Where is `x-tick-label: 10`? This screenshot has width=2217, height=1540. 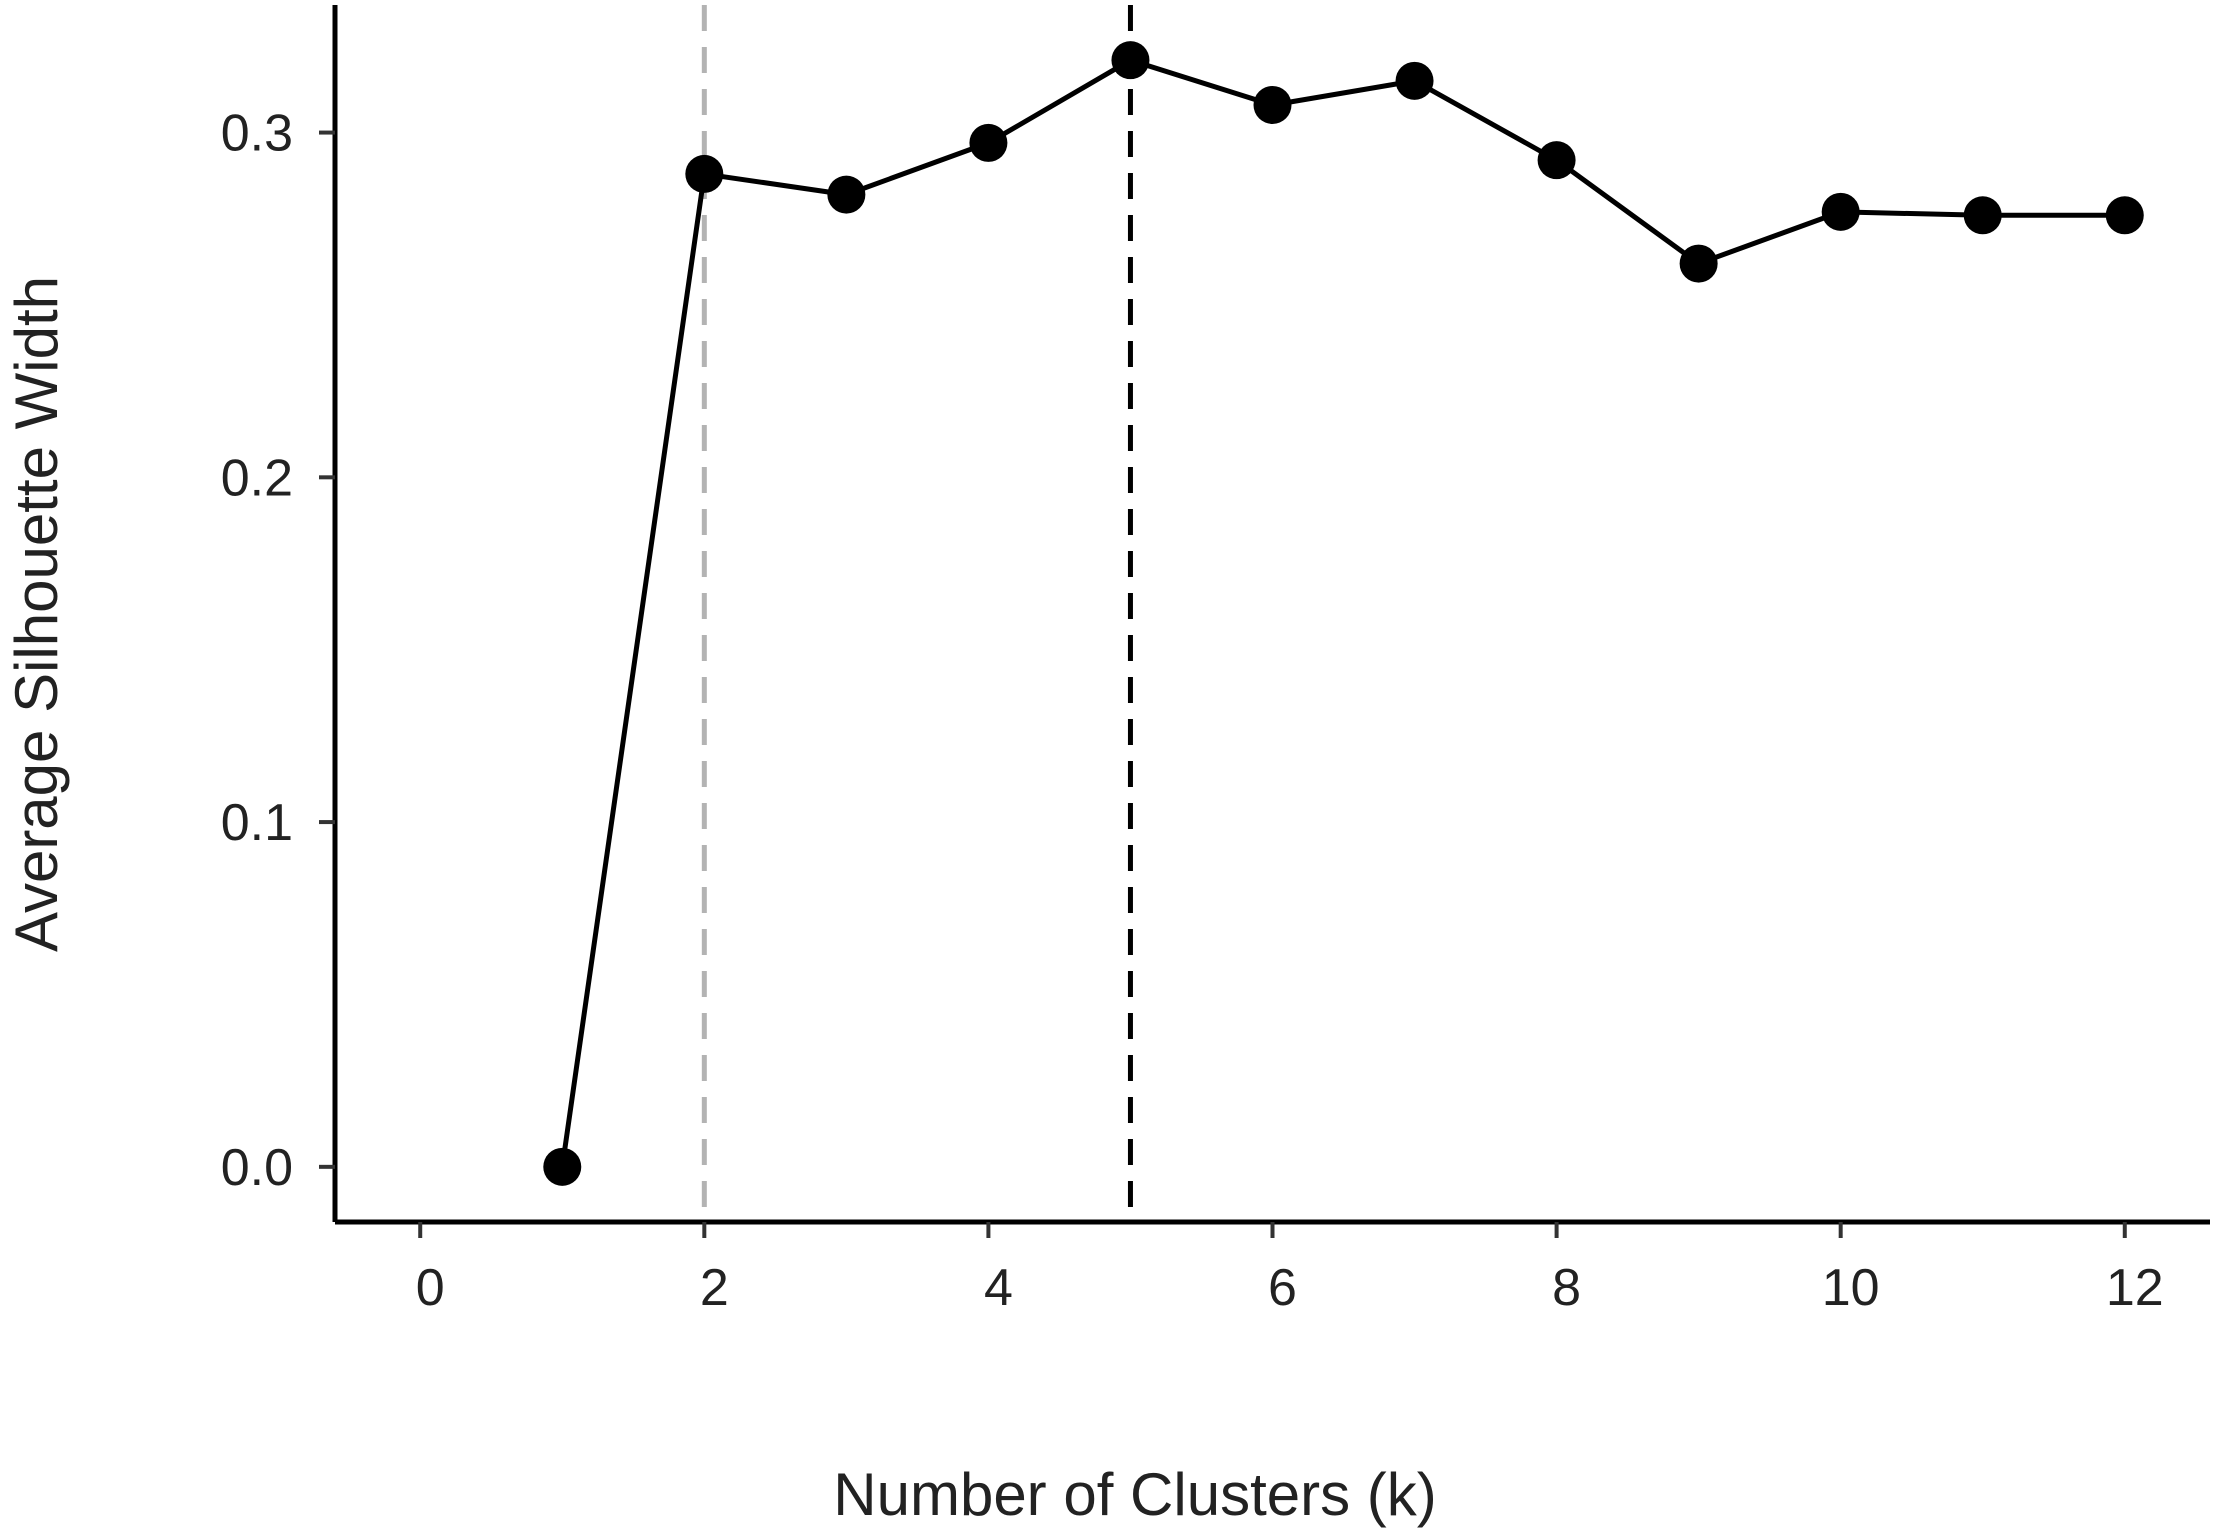 x-tick-label: 10 is located at coordinates (1851, 1288).